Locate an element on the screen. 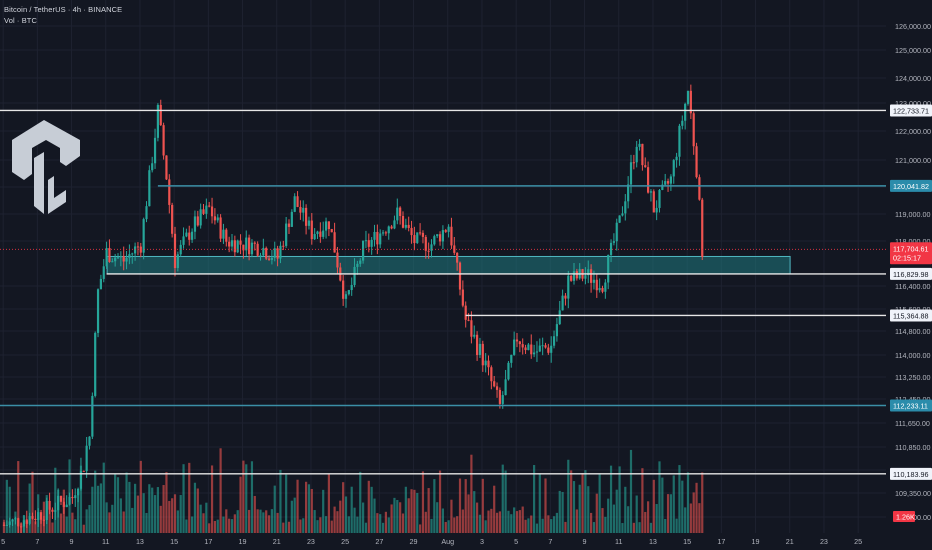 Image resolution: width=932 pixels, height=550 pixels. time-tick-label: 21 is located at coordinates (277, 541).